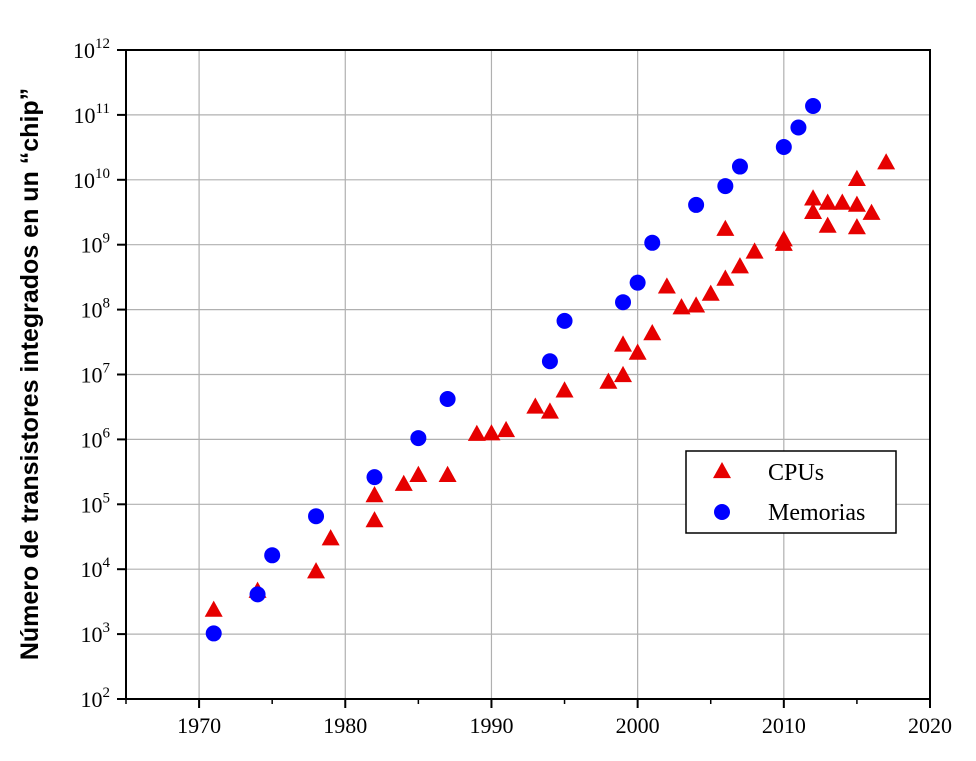  I want to click on y-tick-label: 10⁸, so click(96, 309).